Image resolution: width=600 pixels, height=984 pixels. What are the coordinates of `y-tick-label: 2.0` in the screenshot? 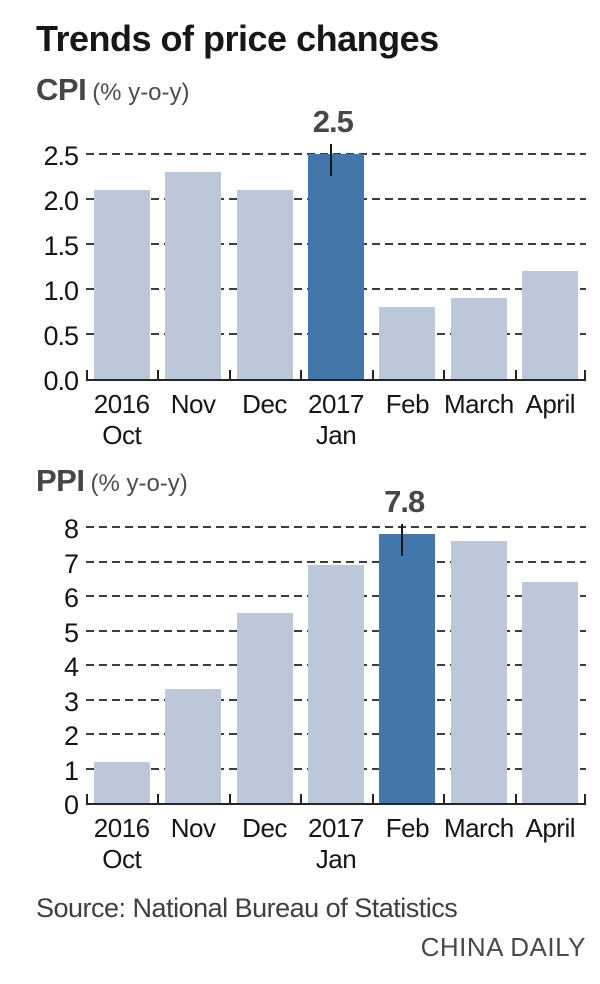 It's located at (61, 201).